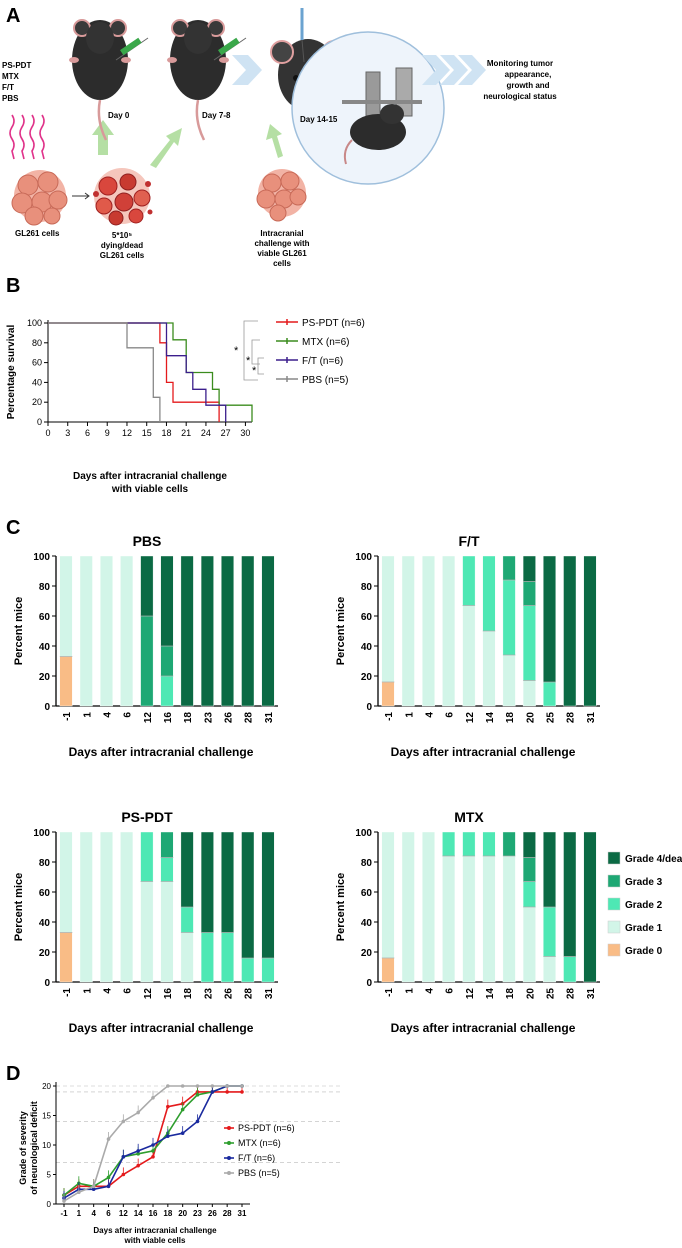  Describe the element at coordinates (247, 70) in the screenshot. I see `chevron-right-icon` at that location.